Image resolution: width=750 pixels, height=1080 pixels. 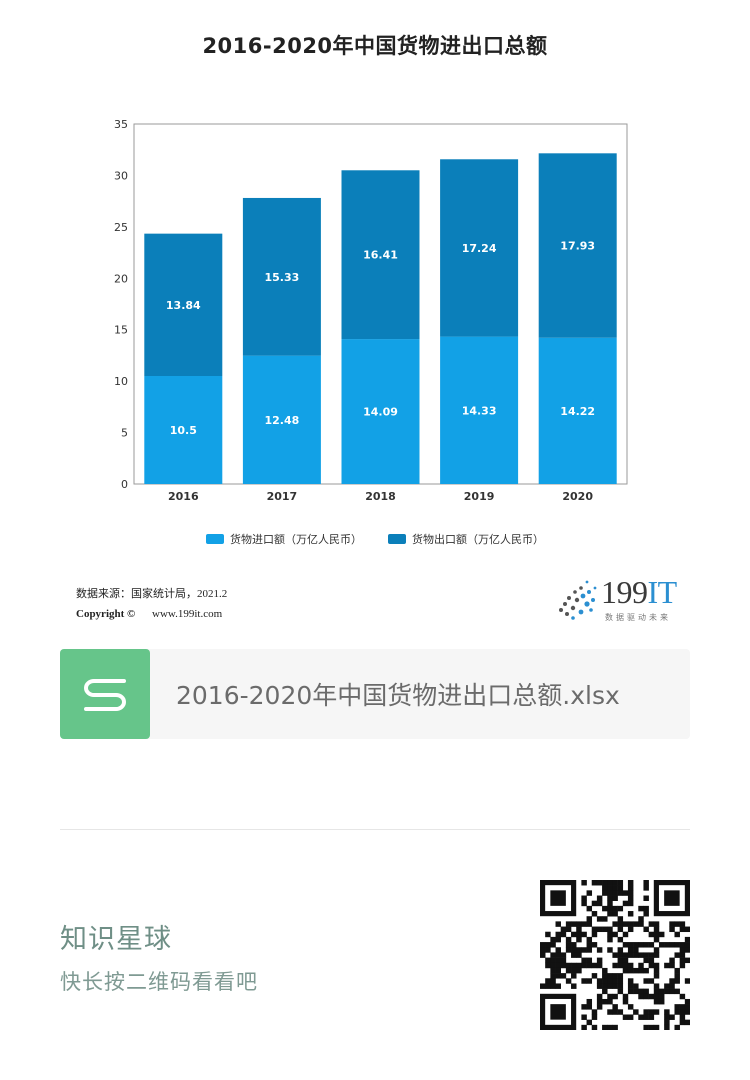 I want to click on logo-slogan: 数据驱动未来, so click(x=638, y=617).